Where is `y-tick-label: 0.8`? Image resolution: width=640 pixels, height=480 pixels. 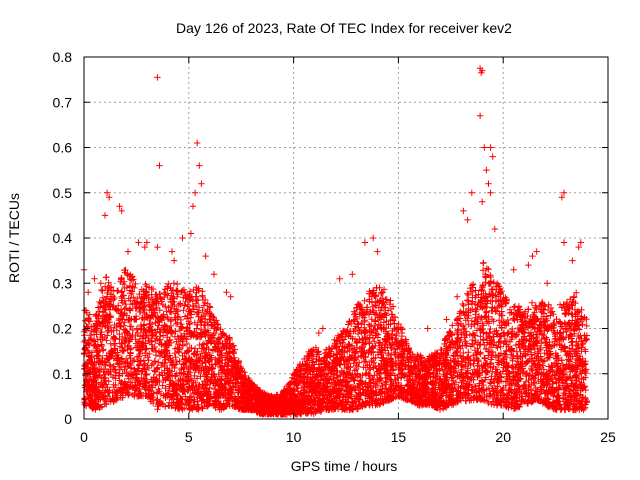 y-tick-label: 0.8 is located at coordinates (63, 57).